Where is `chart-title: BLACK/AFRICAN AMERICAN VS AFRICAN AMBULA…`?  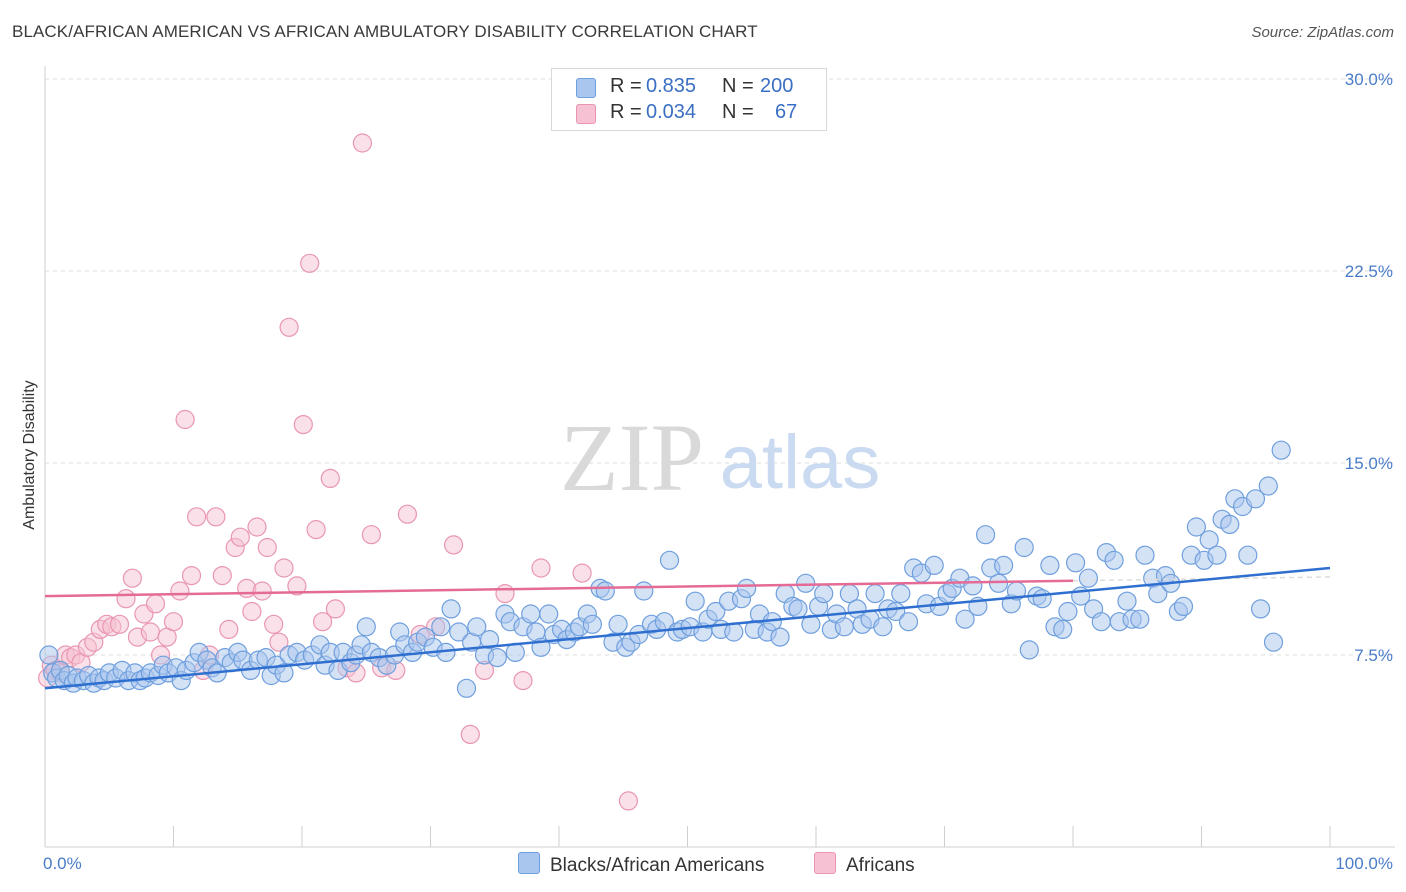 chart-title: BLACK/AFRICAN AMERICAN VS AFRICAN AMBULA… is located at coordinates (385, 31).